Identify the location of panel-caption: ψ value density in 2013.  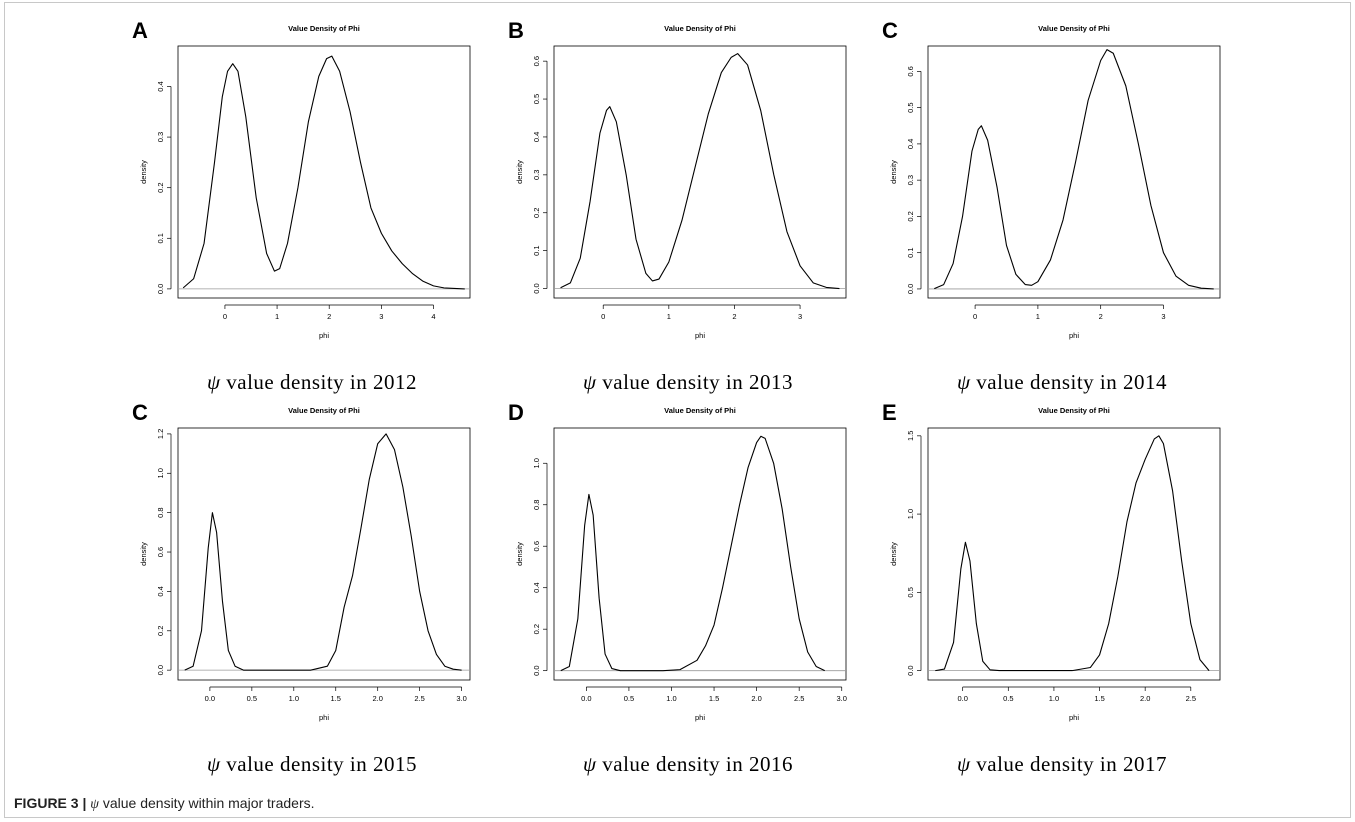
(688, 382).